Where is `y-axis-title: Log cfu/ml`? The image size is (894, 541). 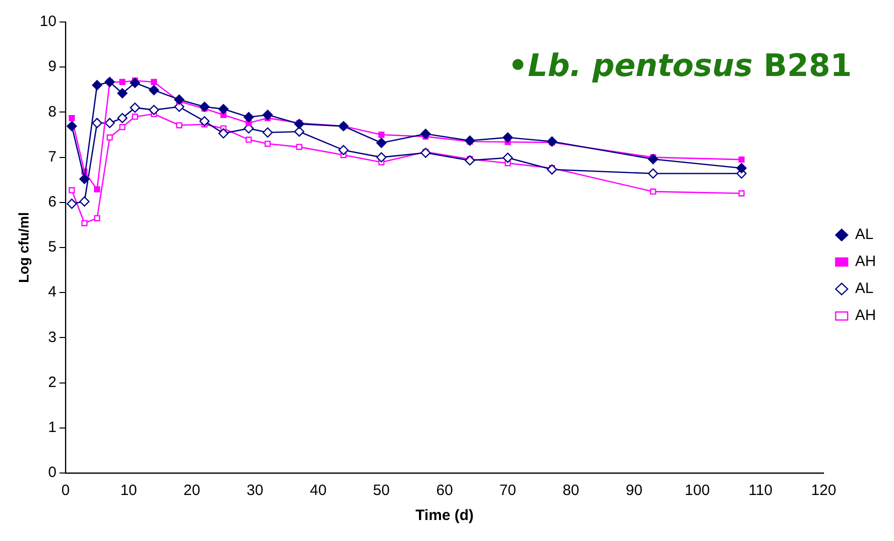 y-axis-title: Log cfu/ml is located at coordinates (23, 247).